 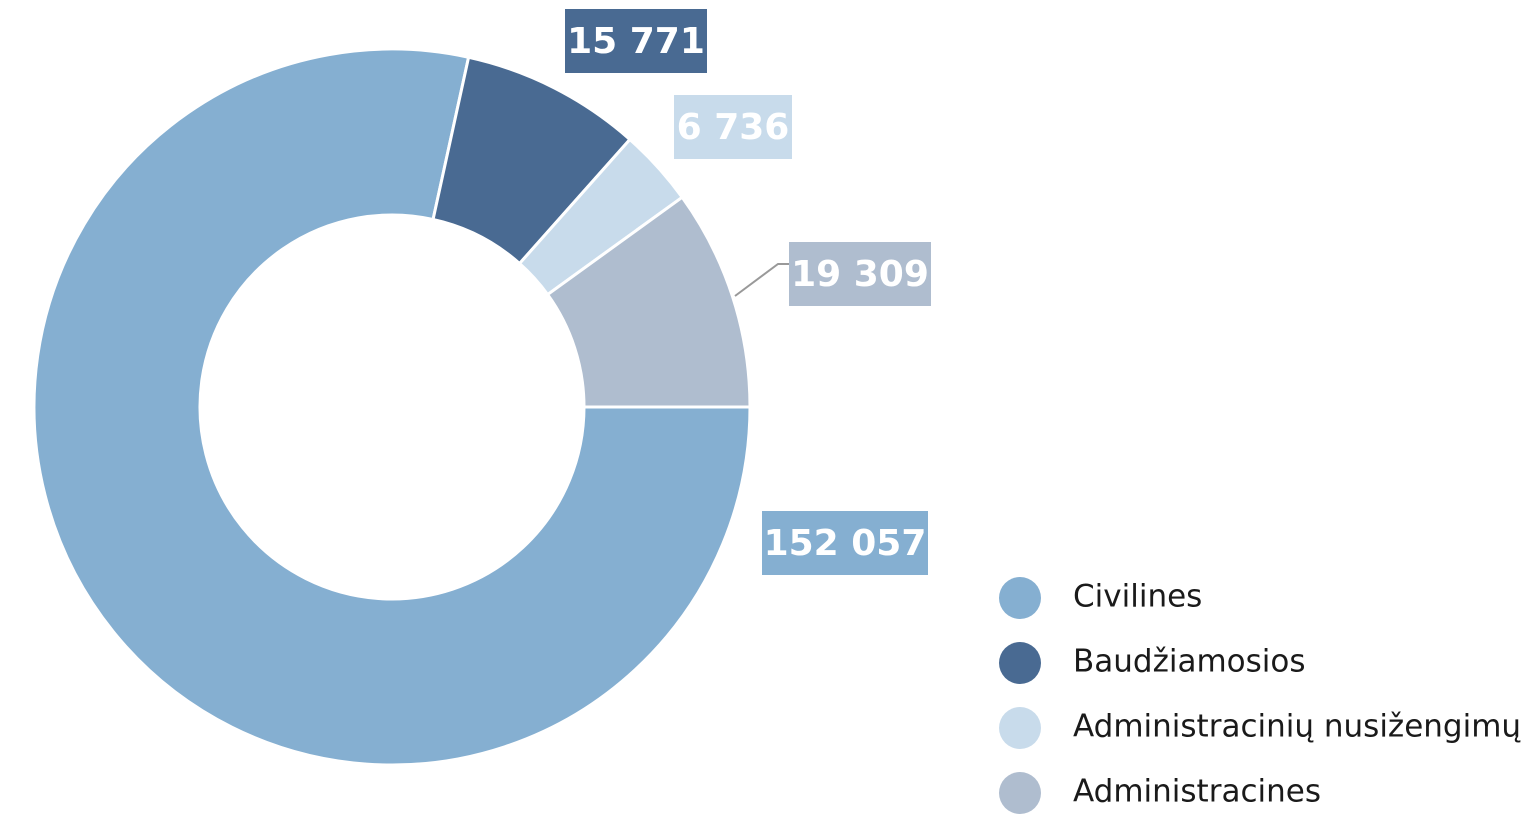 I want to click on legend-label: Baudžiamosios, so click(x=1189, y=662).